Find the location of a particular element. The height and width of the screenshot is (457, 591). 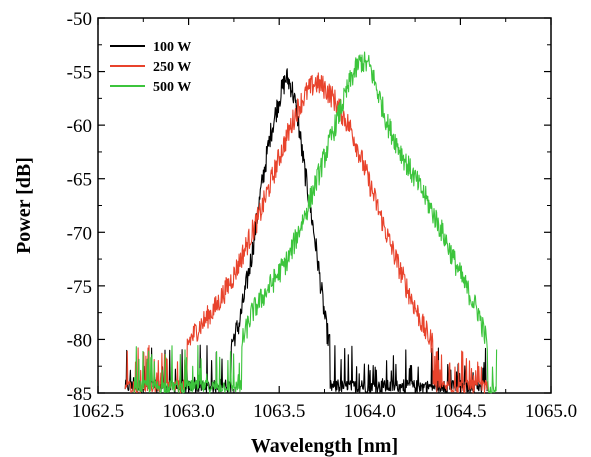

y-tick-label: -80 is located at coordinates (79, 340).